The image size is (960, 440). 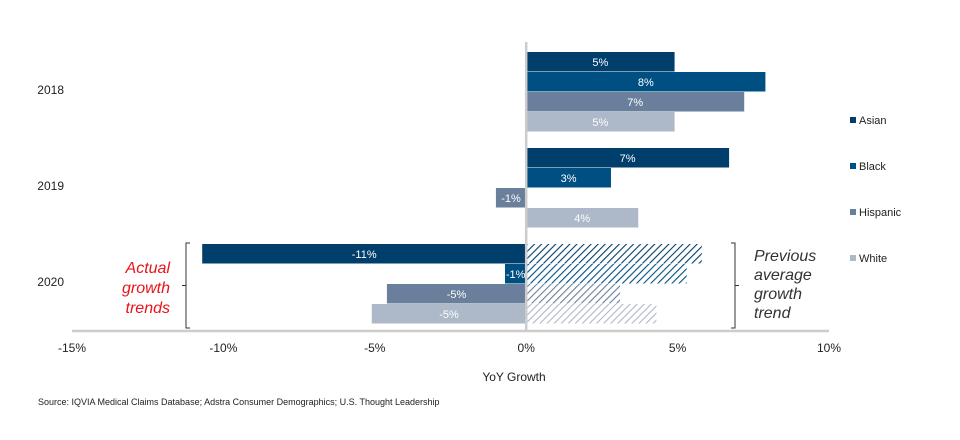 I want to click on bar-2020-black, so click(x=516, y=274).